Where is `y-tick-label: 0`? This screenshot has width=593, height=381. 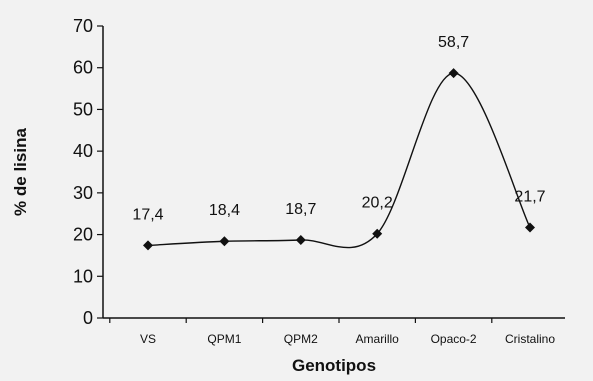
y-tick-label: 0 is located at coordinates (88, 318).